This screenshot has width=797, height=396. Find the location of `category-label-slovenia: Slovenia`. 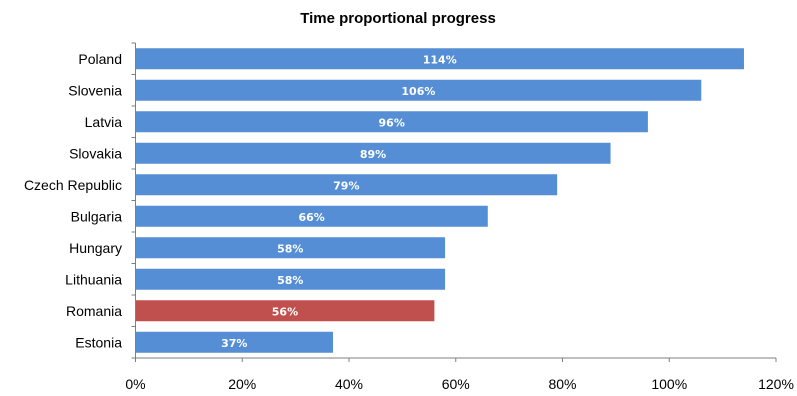

category-label-slovenia: Slovenia is located at coordinates (95, 90).